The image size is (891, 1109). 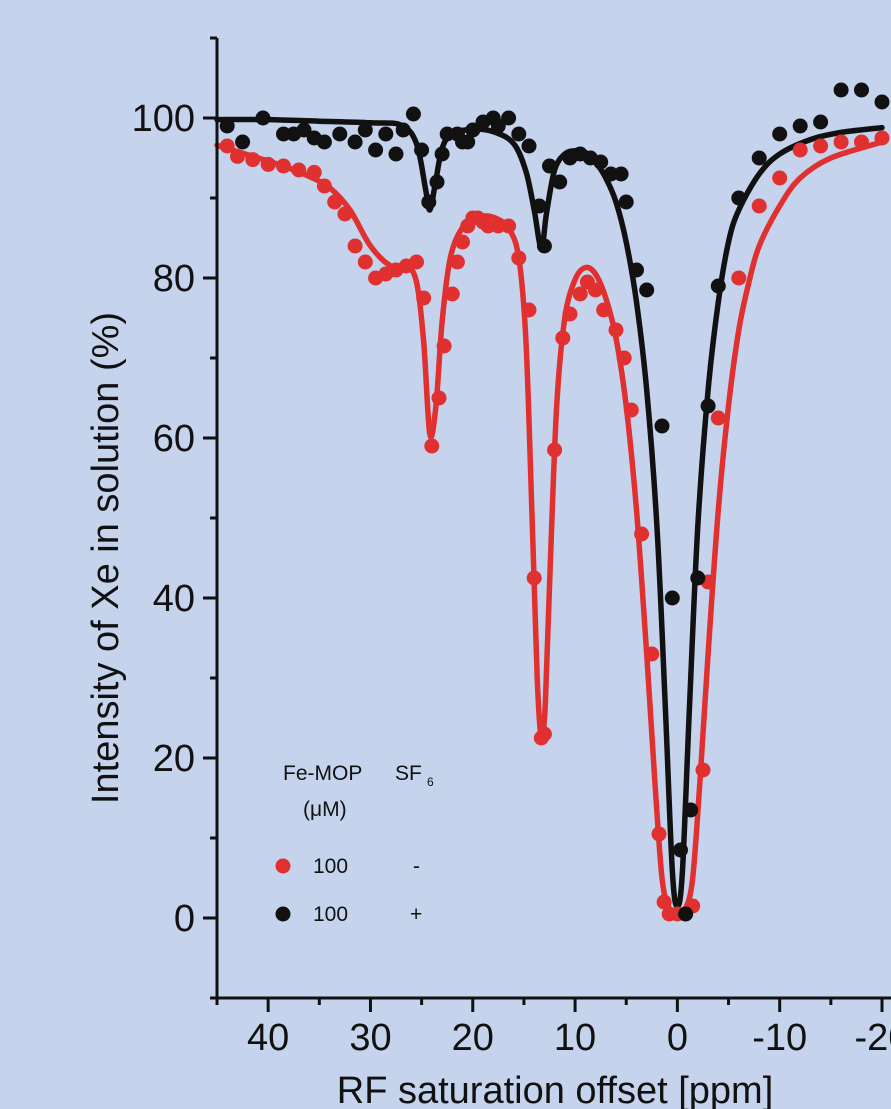 I want to click on x-tick-label: 40, so click(x=268, y=1038).